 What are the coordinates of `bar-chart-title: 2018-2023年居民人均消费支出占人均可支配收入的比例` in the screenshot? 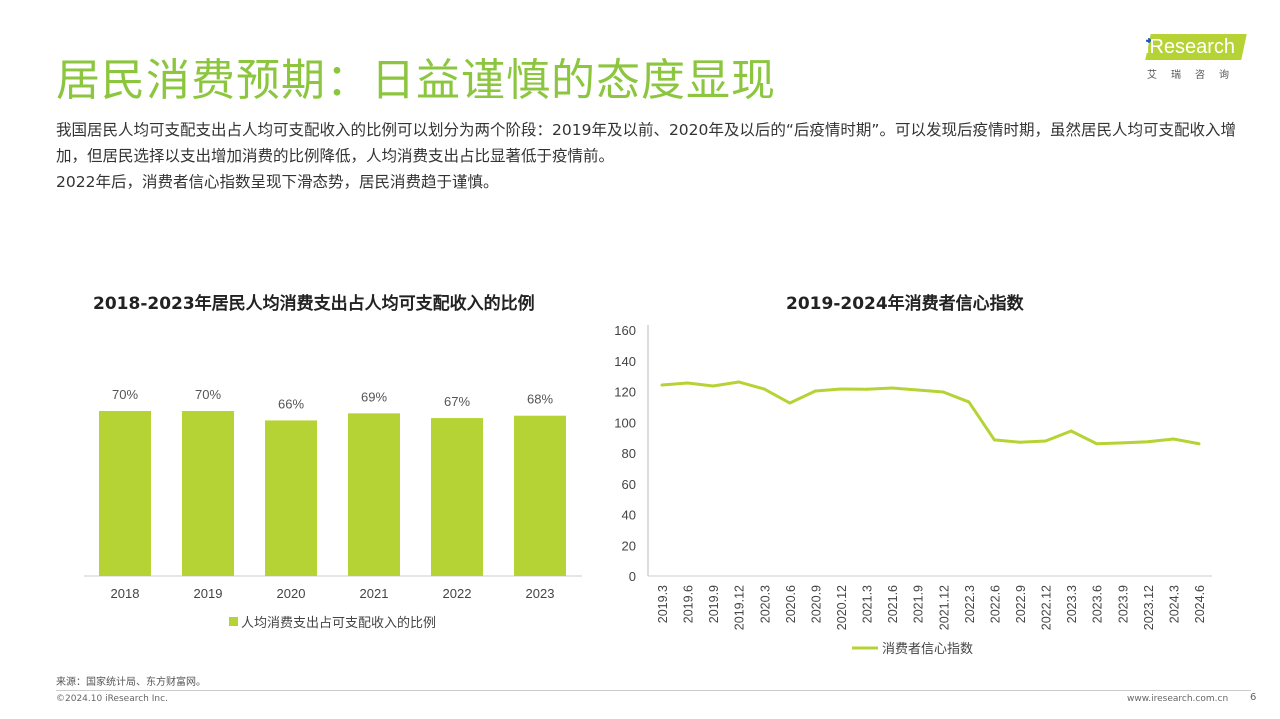 It's located at (314, 304).